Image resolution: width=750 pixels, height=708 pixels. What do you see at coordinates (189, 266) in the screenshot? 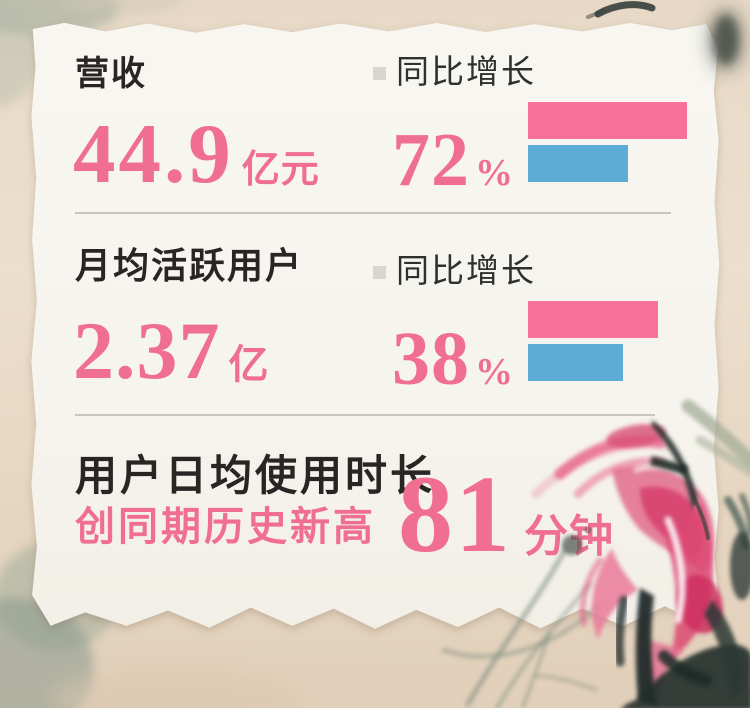
I see `mau-label: 月均活跃用户` at bounding box center [189, 266].